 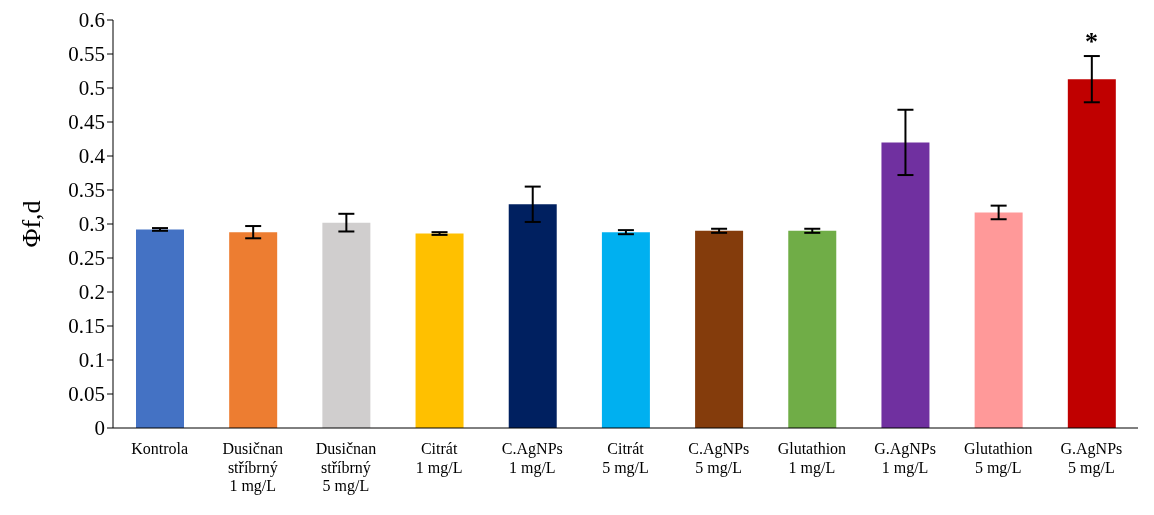 What do you see at coordinates (86, 190) in the screenshot?
I see `y-tick-label: 0.35` at bounding box center [86, 190].